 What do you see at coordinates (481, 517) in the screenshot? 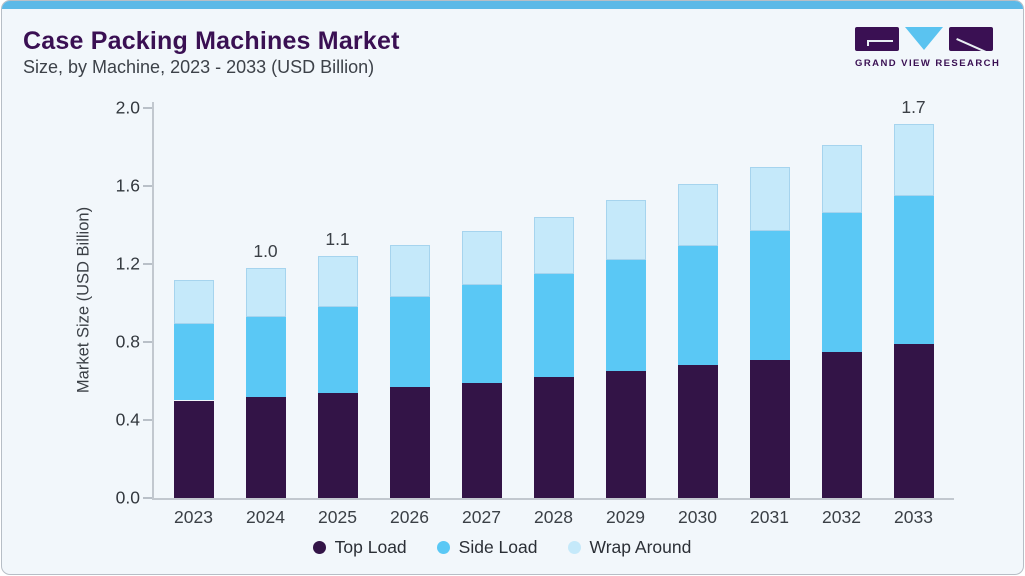
I see `x-axis-label: 2027` at bounding box center [481, 517].